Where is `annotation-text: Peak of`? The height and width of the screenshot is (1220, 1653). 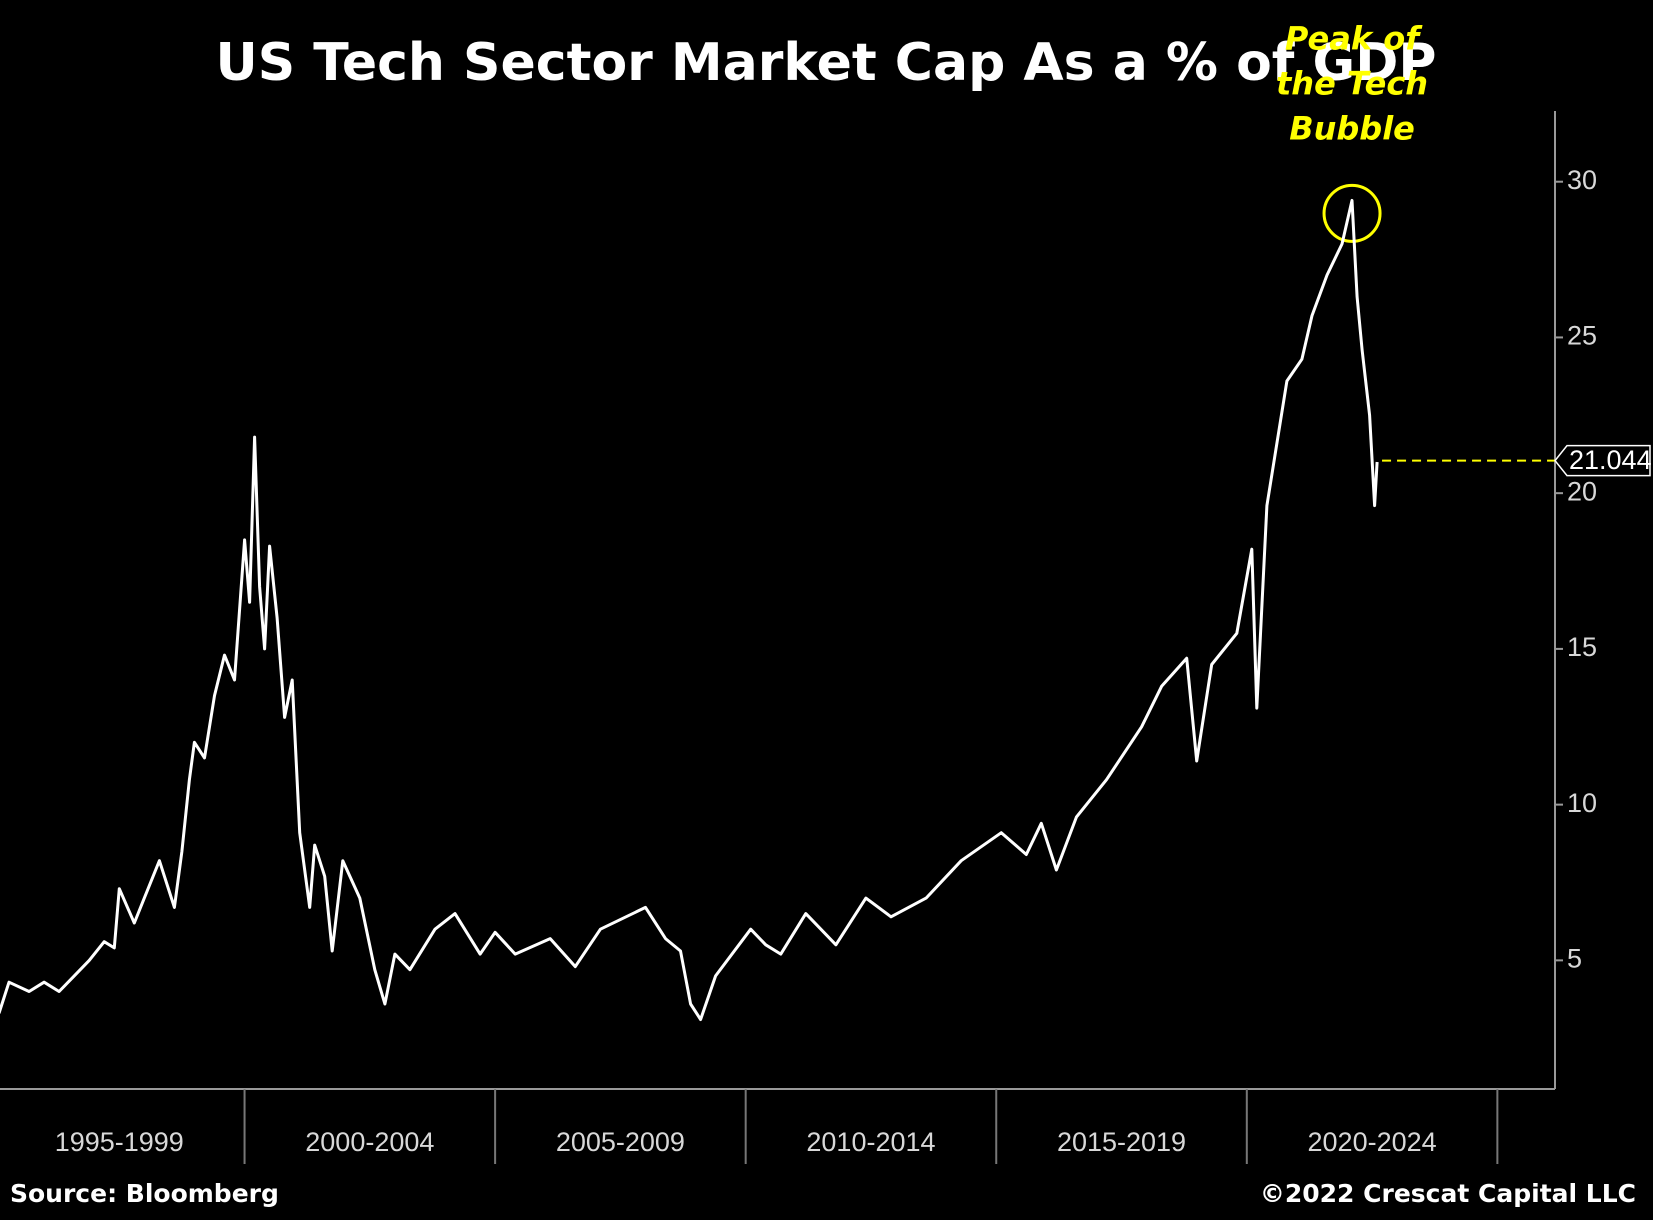
annotation-text: Peak of is located at coordinates (1354, 38).